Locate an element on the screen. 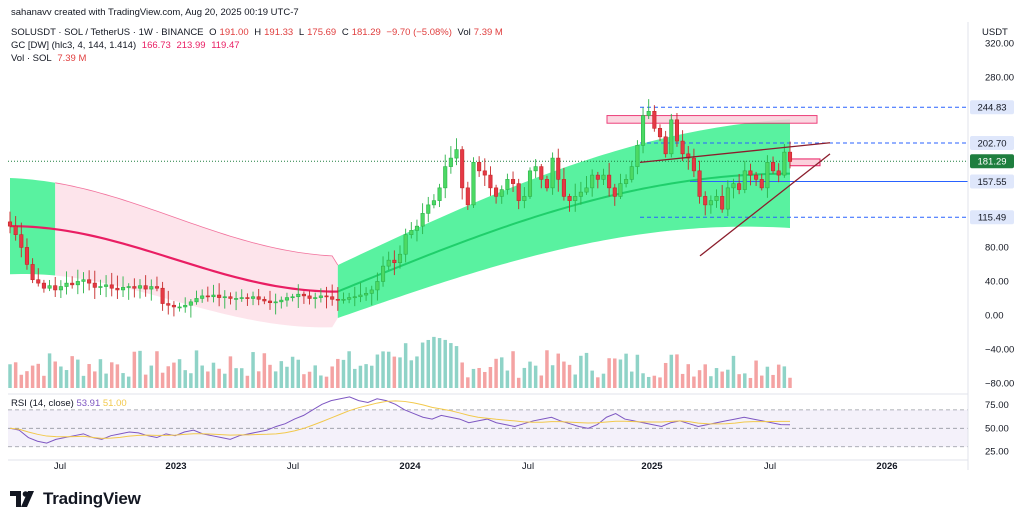 Image resolution: width=1024 pixels, height=522 pixels. tradingview-logo-text: TradingView is located at coordinates (92, 498).